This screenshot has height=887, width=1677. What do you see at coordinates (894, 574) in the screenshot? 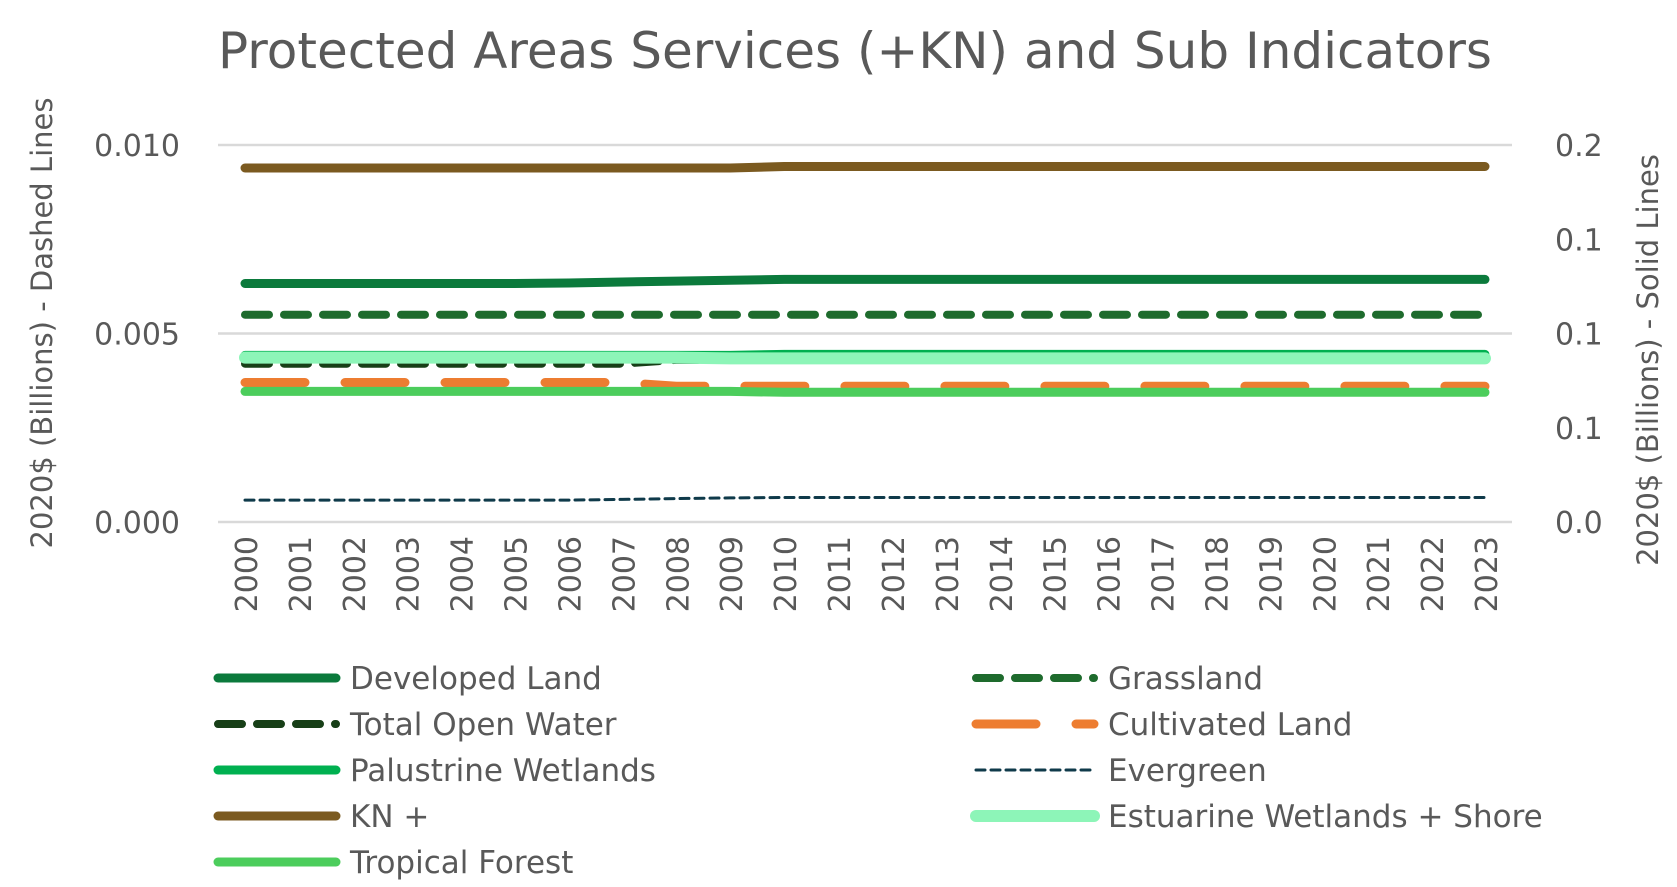
I see `x-tick-label: 2012` at bounding box center [894, 574].